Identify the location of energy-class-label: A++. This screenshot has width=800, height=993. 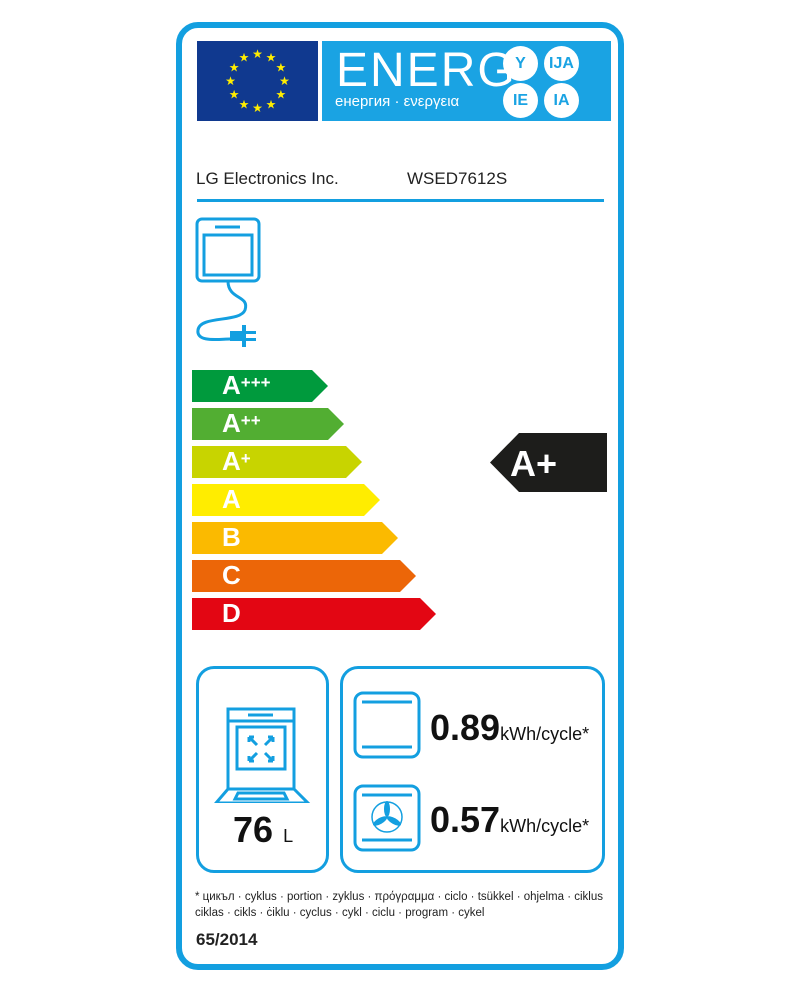
(241, 423).